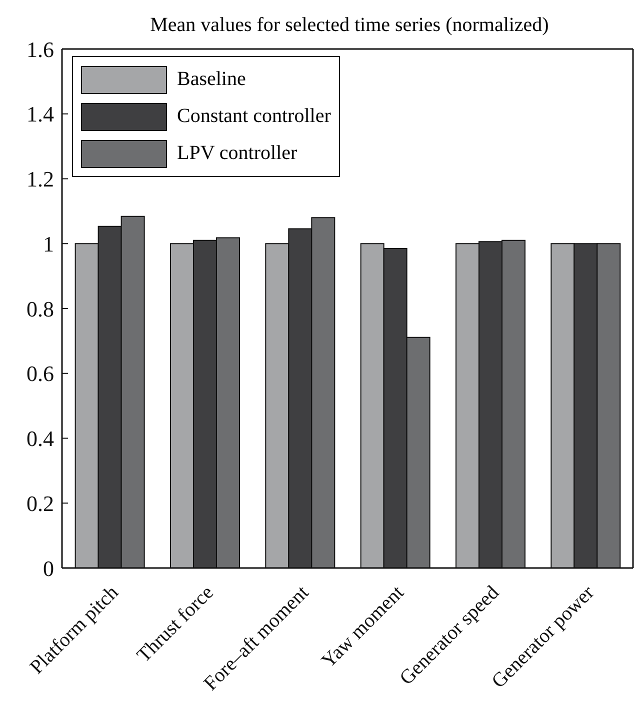 The width and height of the screenshot is (644, 704). I want to click on legend-label: Constant controller, so click(254, 116).